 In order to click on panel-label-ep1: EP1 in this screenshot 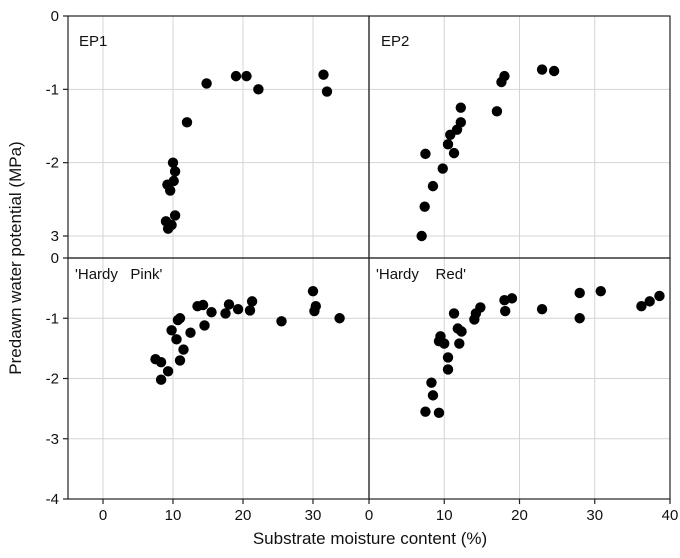, I will do `click(93, 41)`.